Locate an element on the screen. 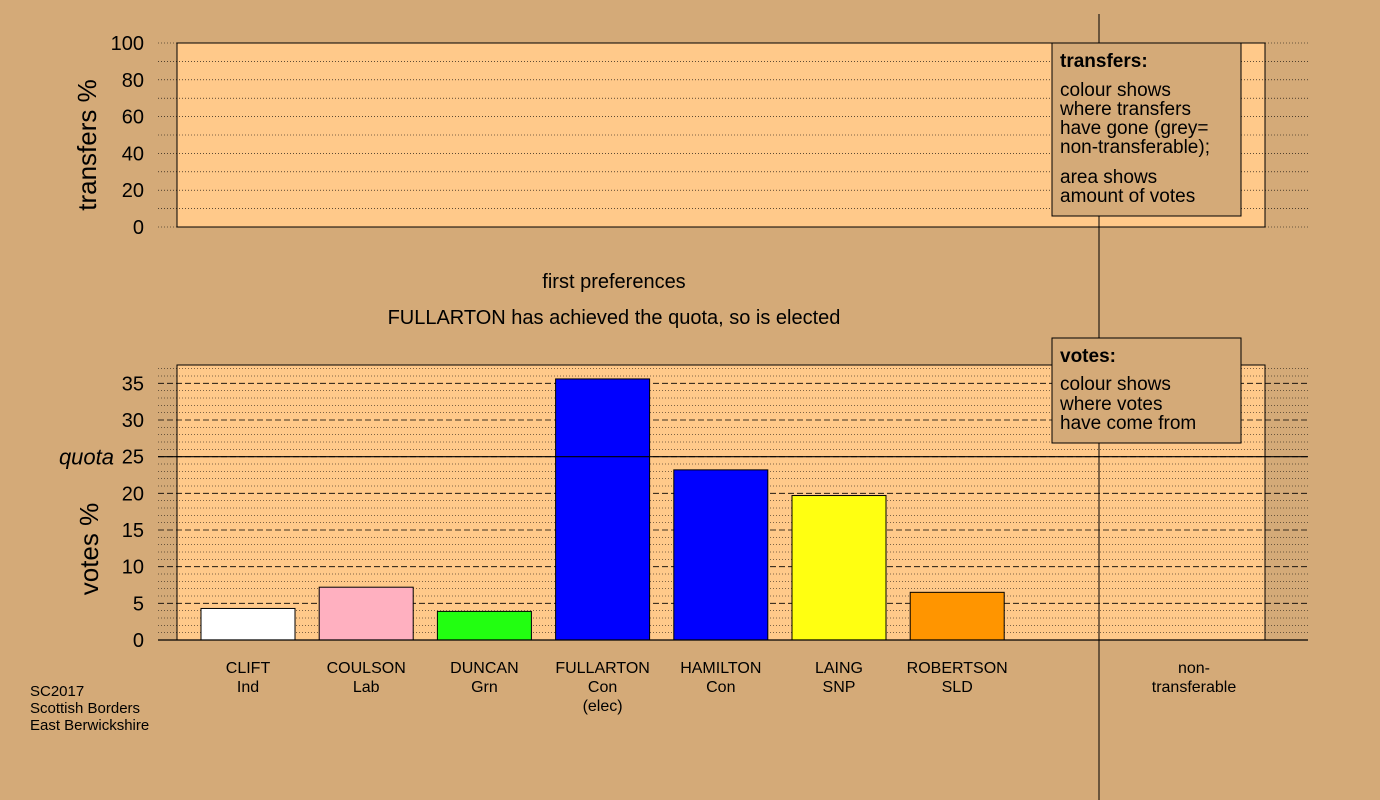  candidate-party: Grn is located at coordinates (484, 687).